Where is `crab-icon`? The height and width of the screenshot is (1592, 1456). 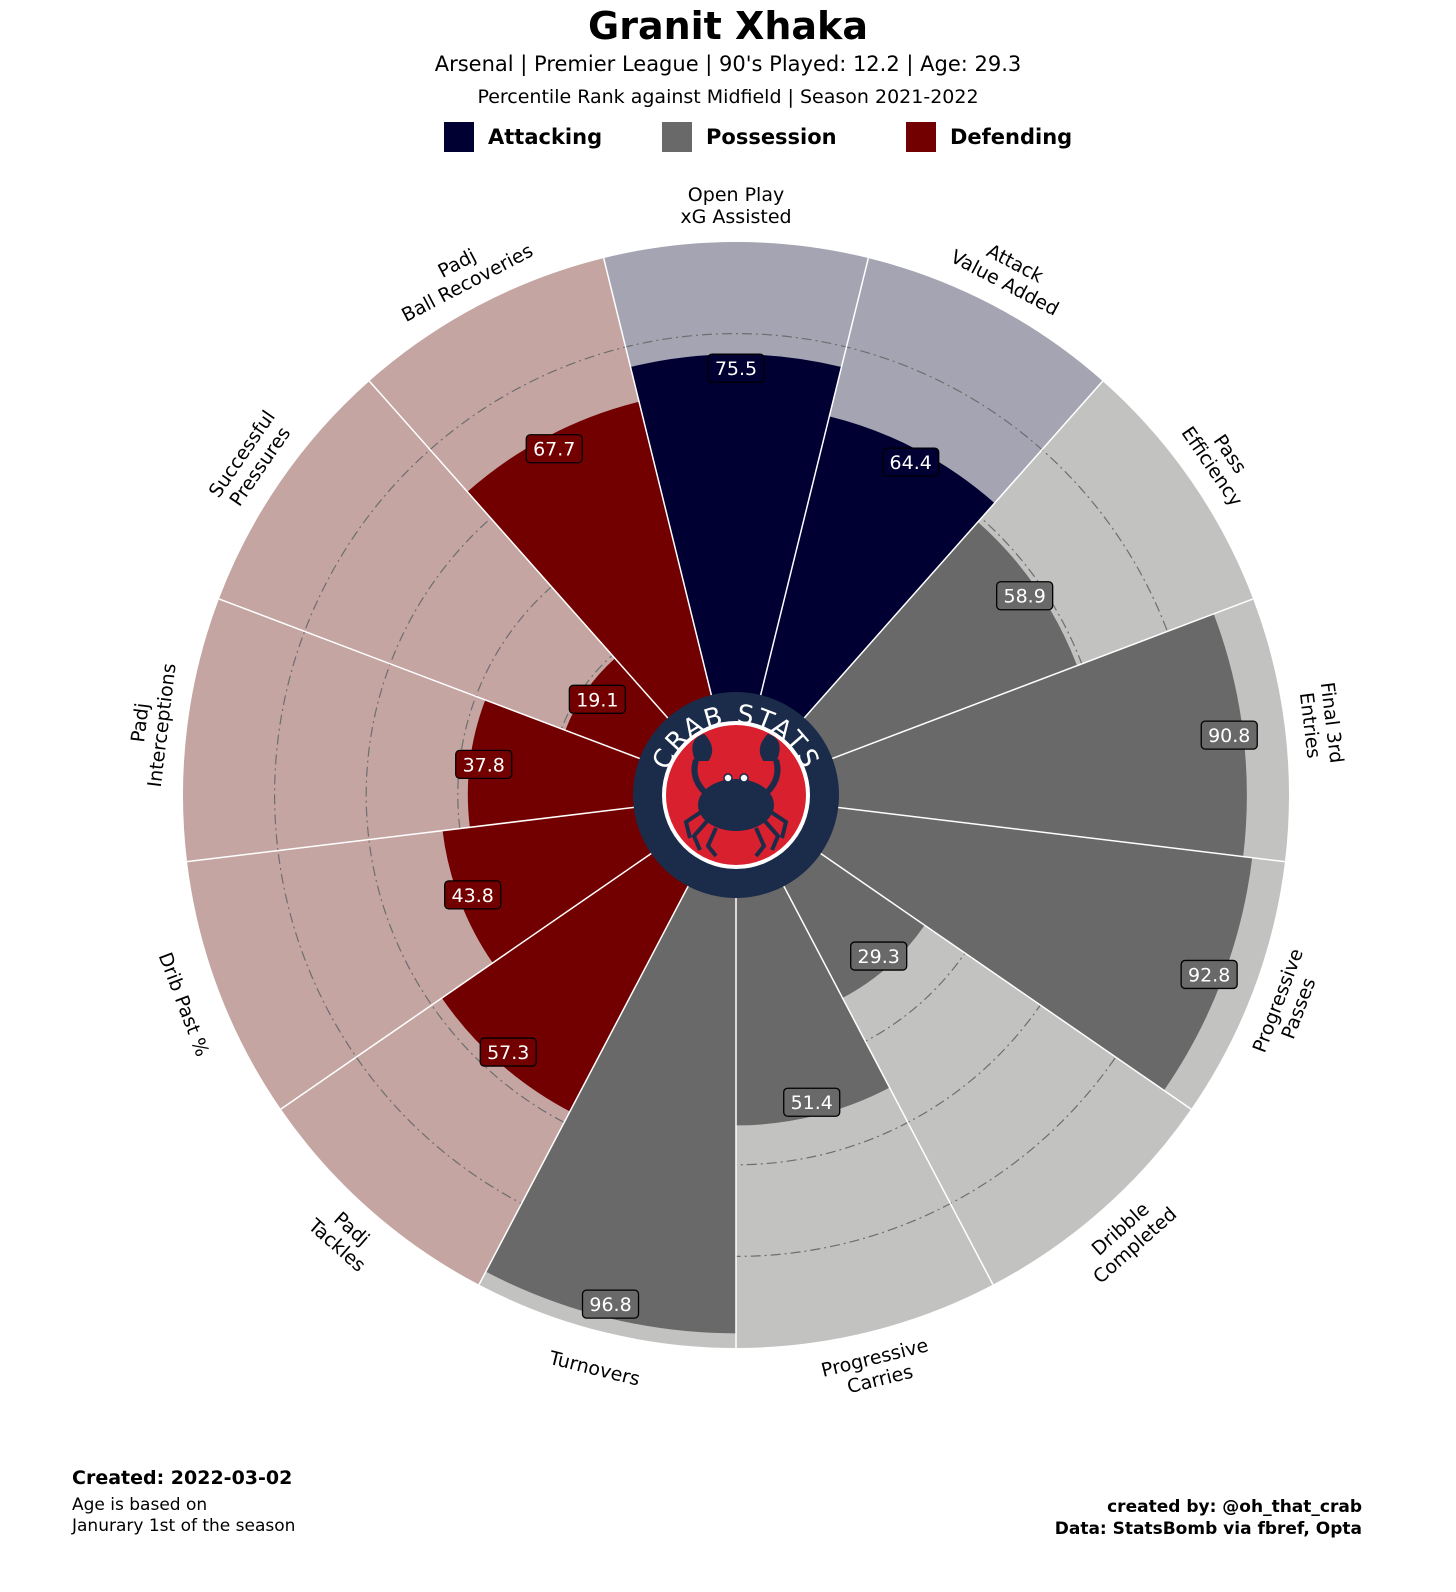 crab-icon is located at coordinates (736, 795).